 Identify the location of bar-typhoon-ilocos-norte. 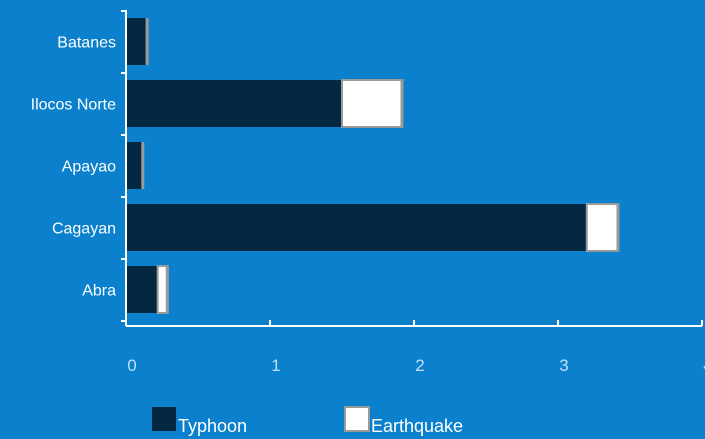
(234, 103).